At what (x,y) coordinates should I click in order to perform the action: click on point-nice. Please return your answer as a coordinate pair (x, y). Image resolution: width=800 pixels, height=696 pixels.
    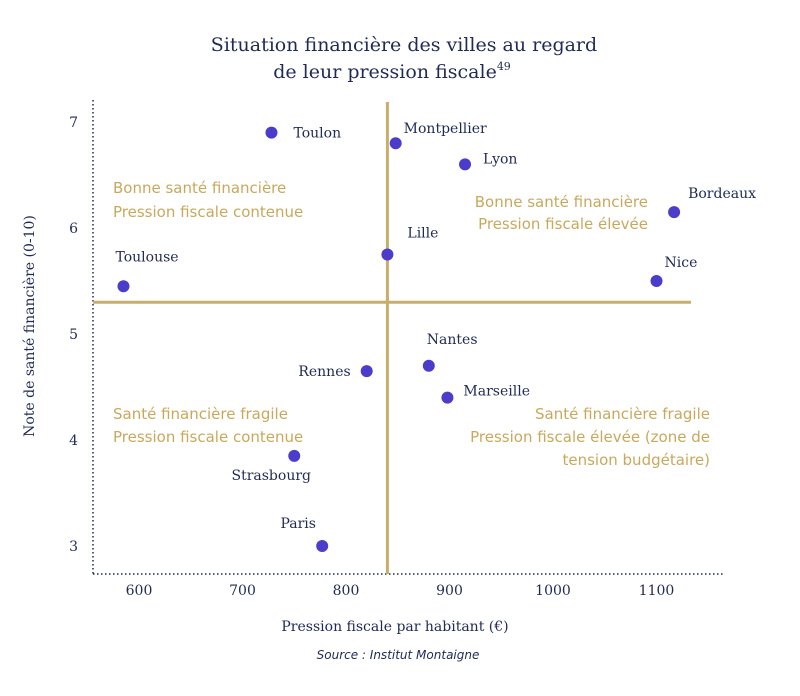
    Looking at the image, I should click on (656, 281).